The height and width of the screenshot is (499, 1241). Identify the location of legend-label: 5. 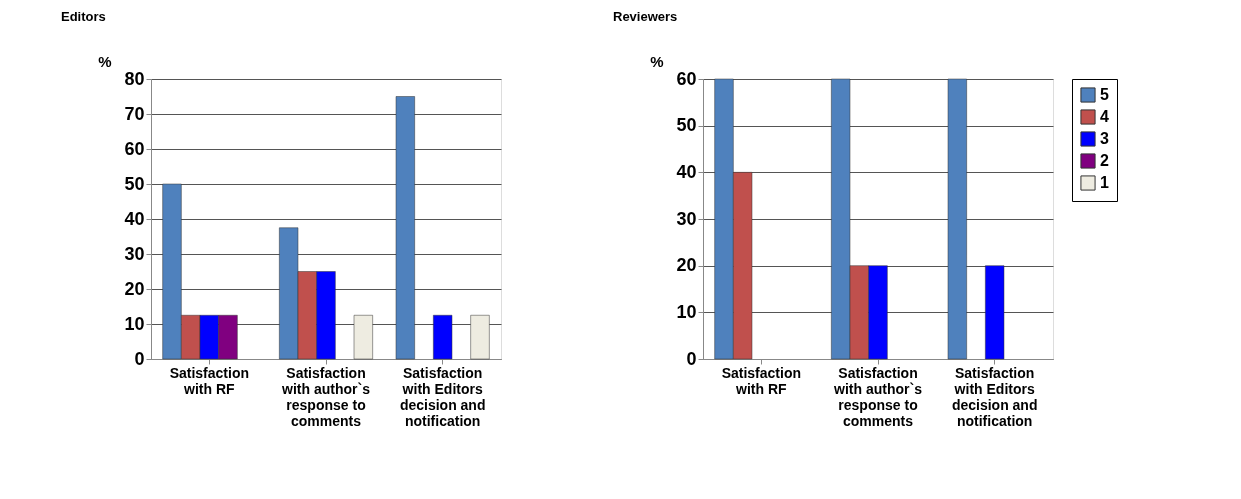
(1104, 94).